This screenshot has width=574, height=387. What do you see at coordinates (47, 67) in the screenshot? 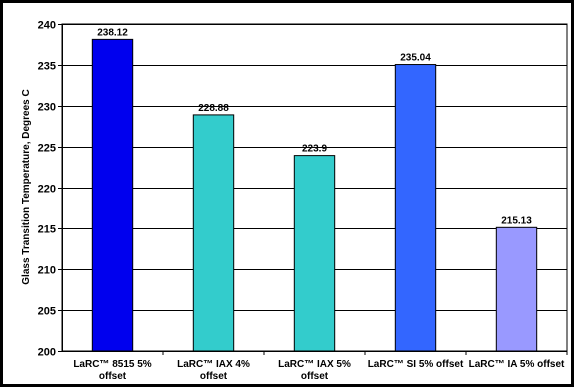
I see `y-tick-label: 235` at bounding box center [47, 67].